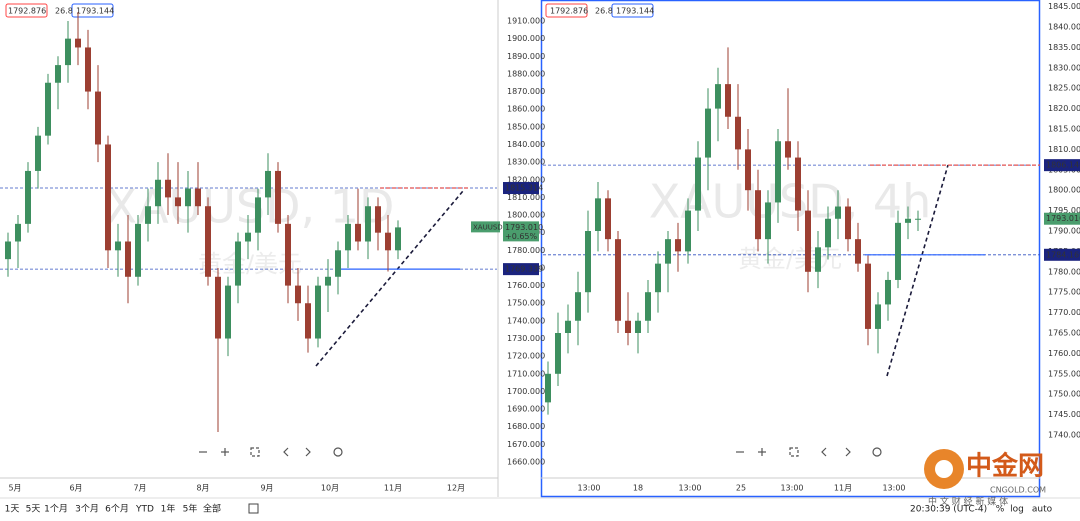 This screenshot has width=1080, height=521. I want to click on legend-box, so click(566, 10).